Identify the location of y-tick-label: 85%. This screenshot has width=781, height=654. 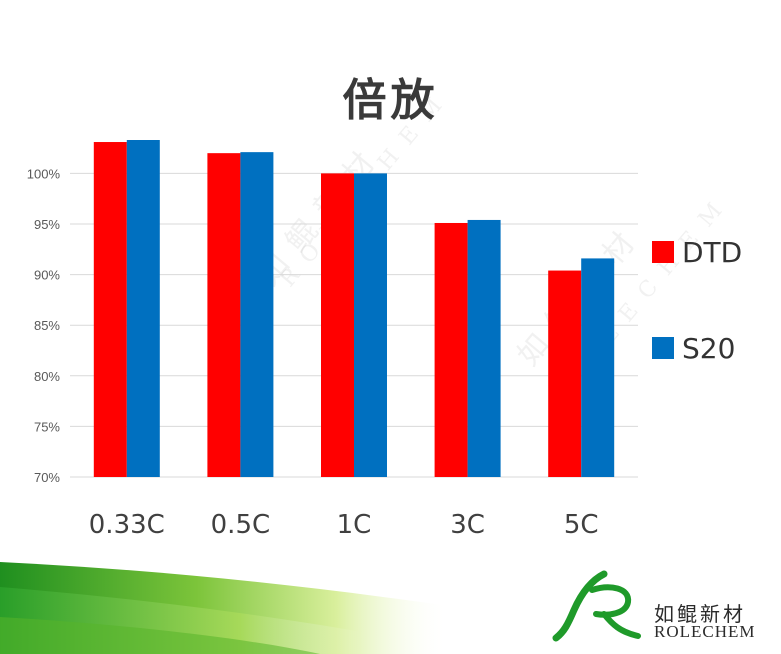
(47, 325).